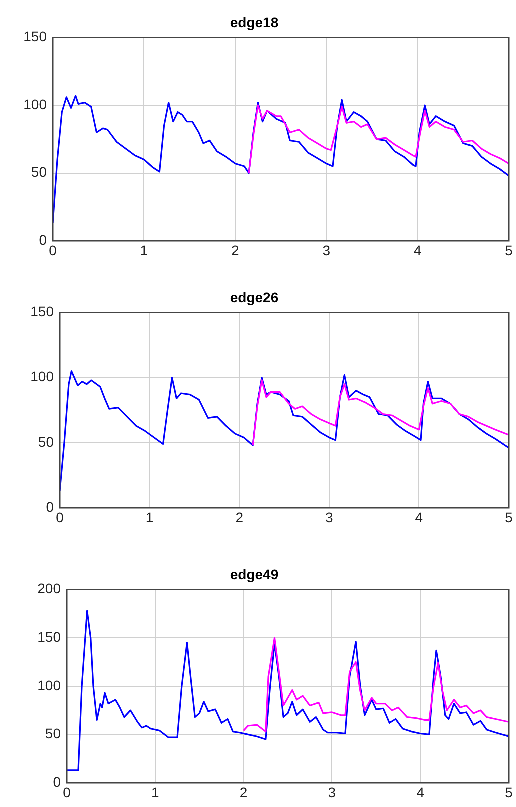  I want to click on y-tick-label: 200, so click(50, 588).